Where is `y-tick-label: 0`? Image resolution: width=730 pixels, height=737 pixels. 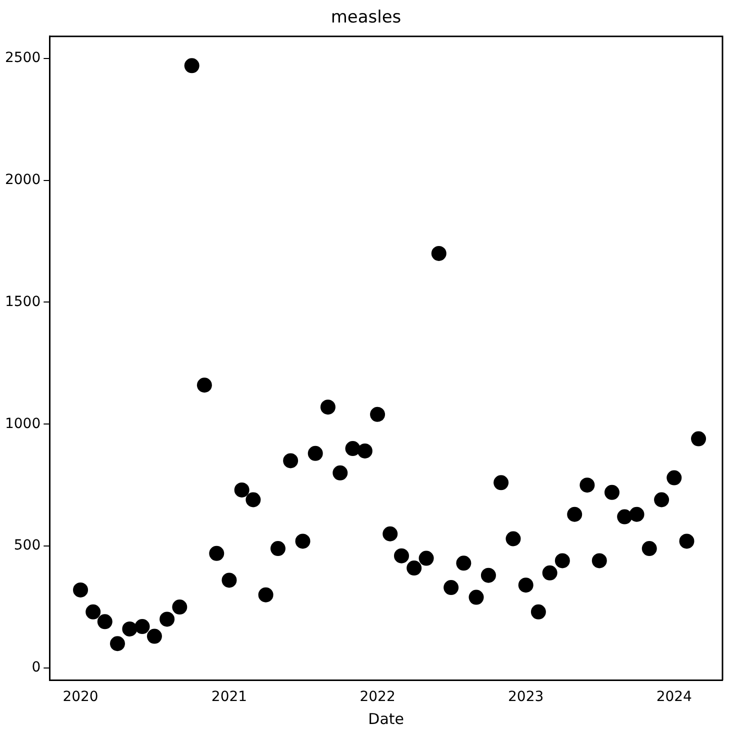 y-tick-label: 0 is located at coordinates (36, 668).